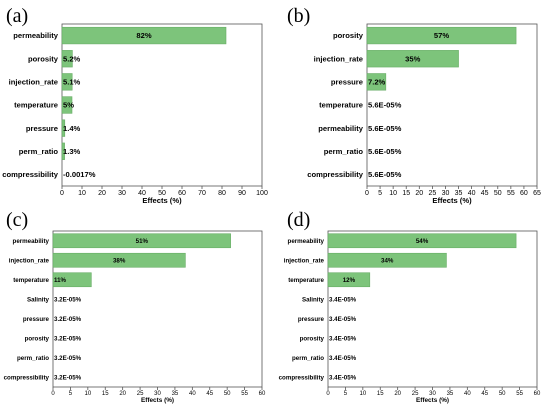 This screenshot has width=550, height=407. I want to click on value-label: 5.2%, so click(72, 58).